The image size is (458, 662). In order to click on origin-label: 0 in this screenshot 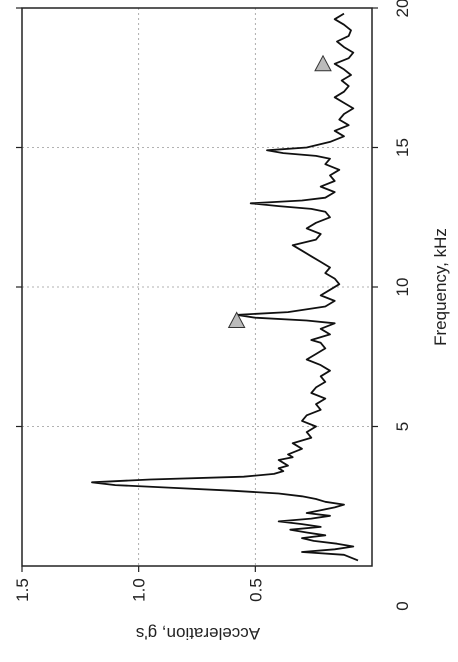, I will do `click(402, 605)`.